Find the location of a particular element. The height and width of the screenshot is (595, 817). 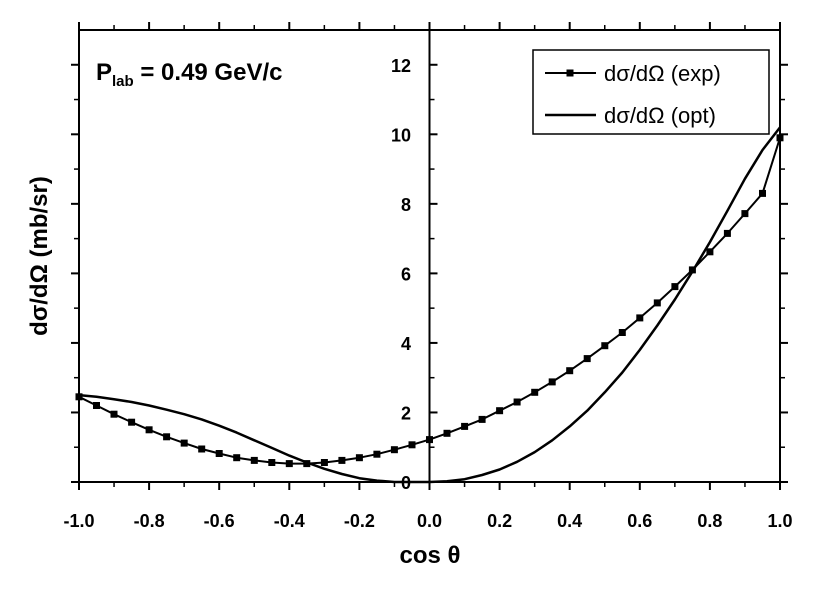

x-tick-label: 0.4 is located at coordinates (569, 521).